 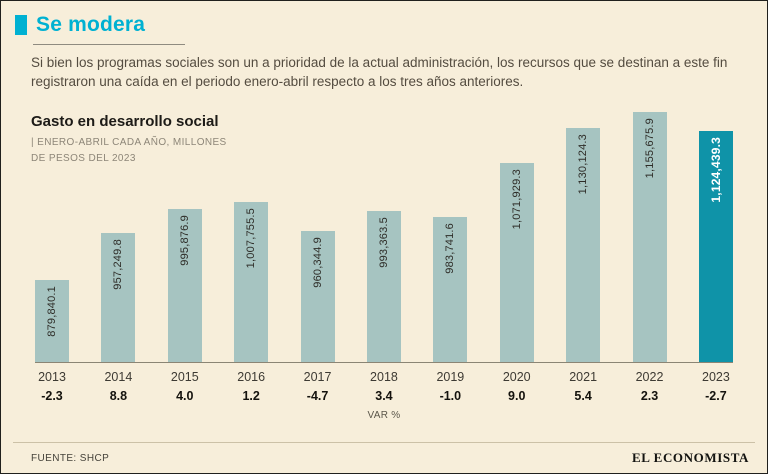 I want to click on bar-2023: 1,124,439.3, so click(x=715, y=247).